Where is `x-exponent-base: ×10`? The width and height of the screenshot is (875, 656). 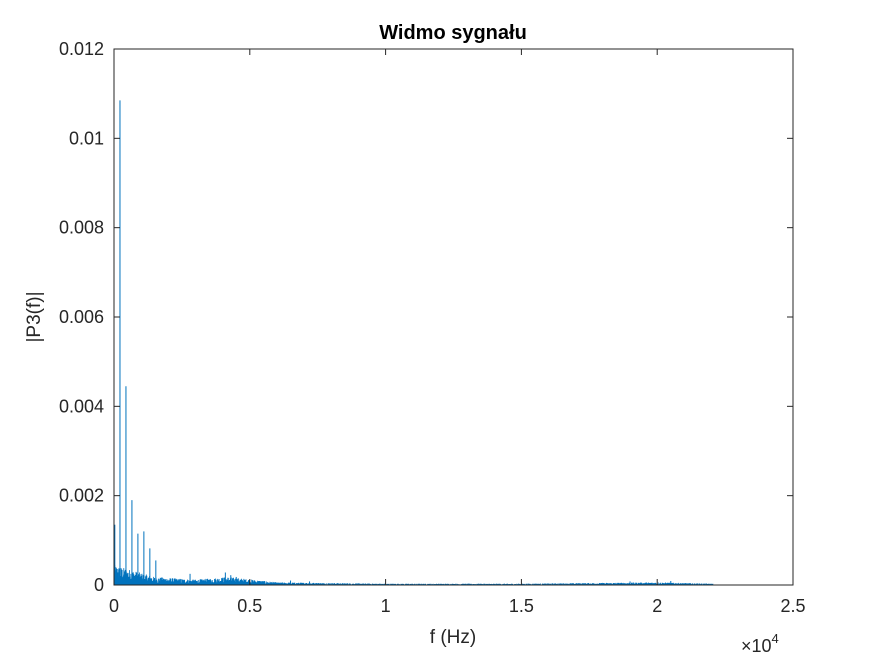 x-exponent-base: ×10 is located at coordinates (756, 646).